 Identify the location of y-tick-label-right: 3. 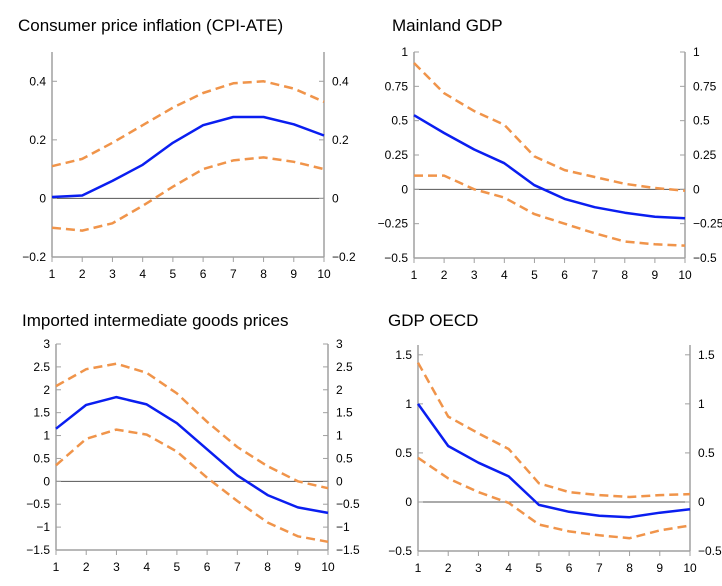
(339, 344).